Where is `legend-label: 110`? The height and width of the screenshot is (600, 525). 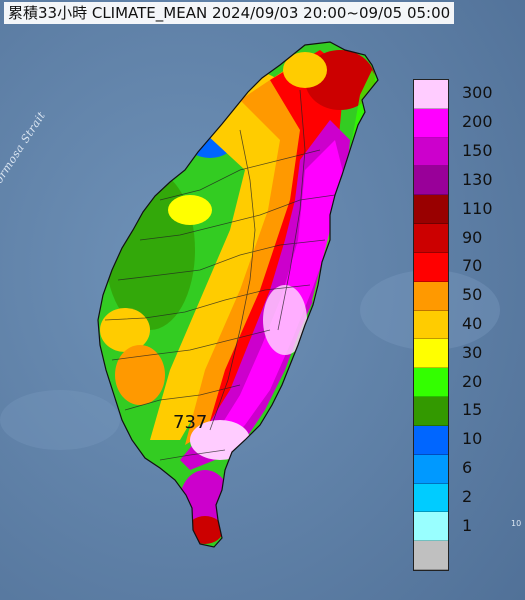 legend-label: 110 is located at coordinates (477, 208).